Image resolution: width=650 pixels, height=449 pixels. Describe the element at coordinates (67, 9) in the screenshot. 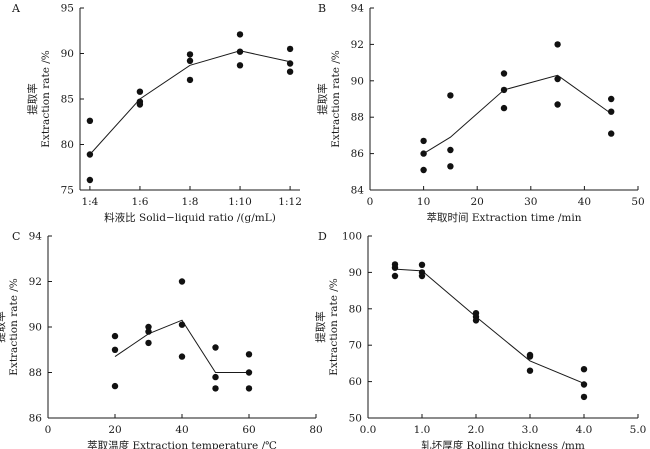

I see `y-tick-label: 95` at that location.